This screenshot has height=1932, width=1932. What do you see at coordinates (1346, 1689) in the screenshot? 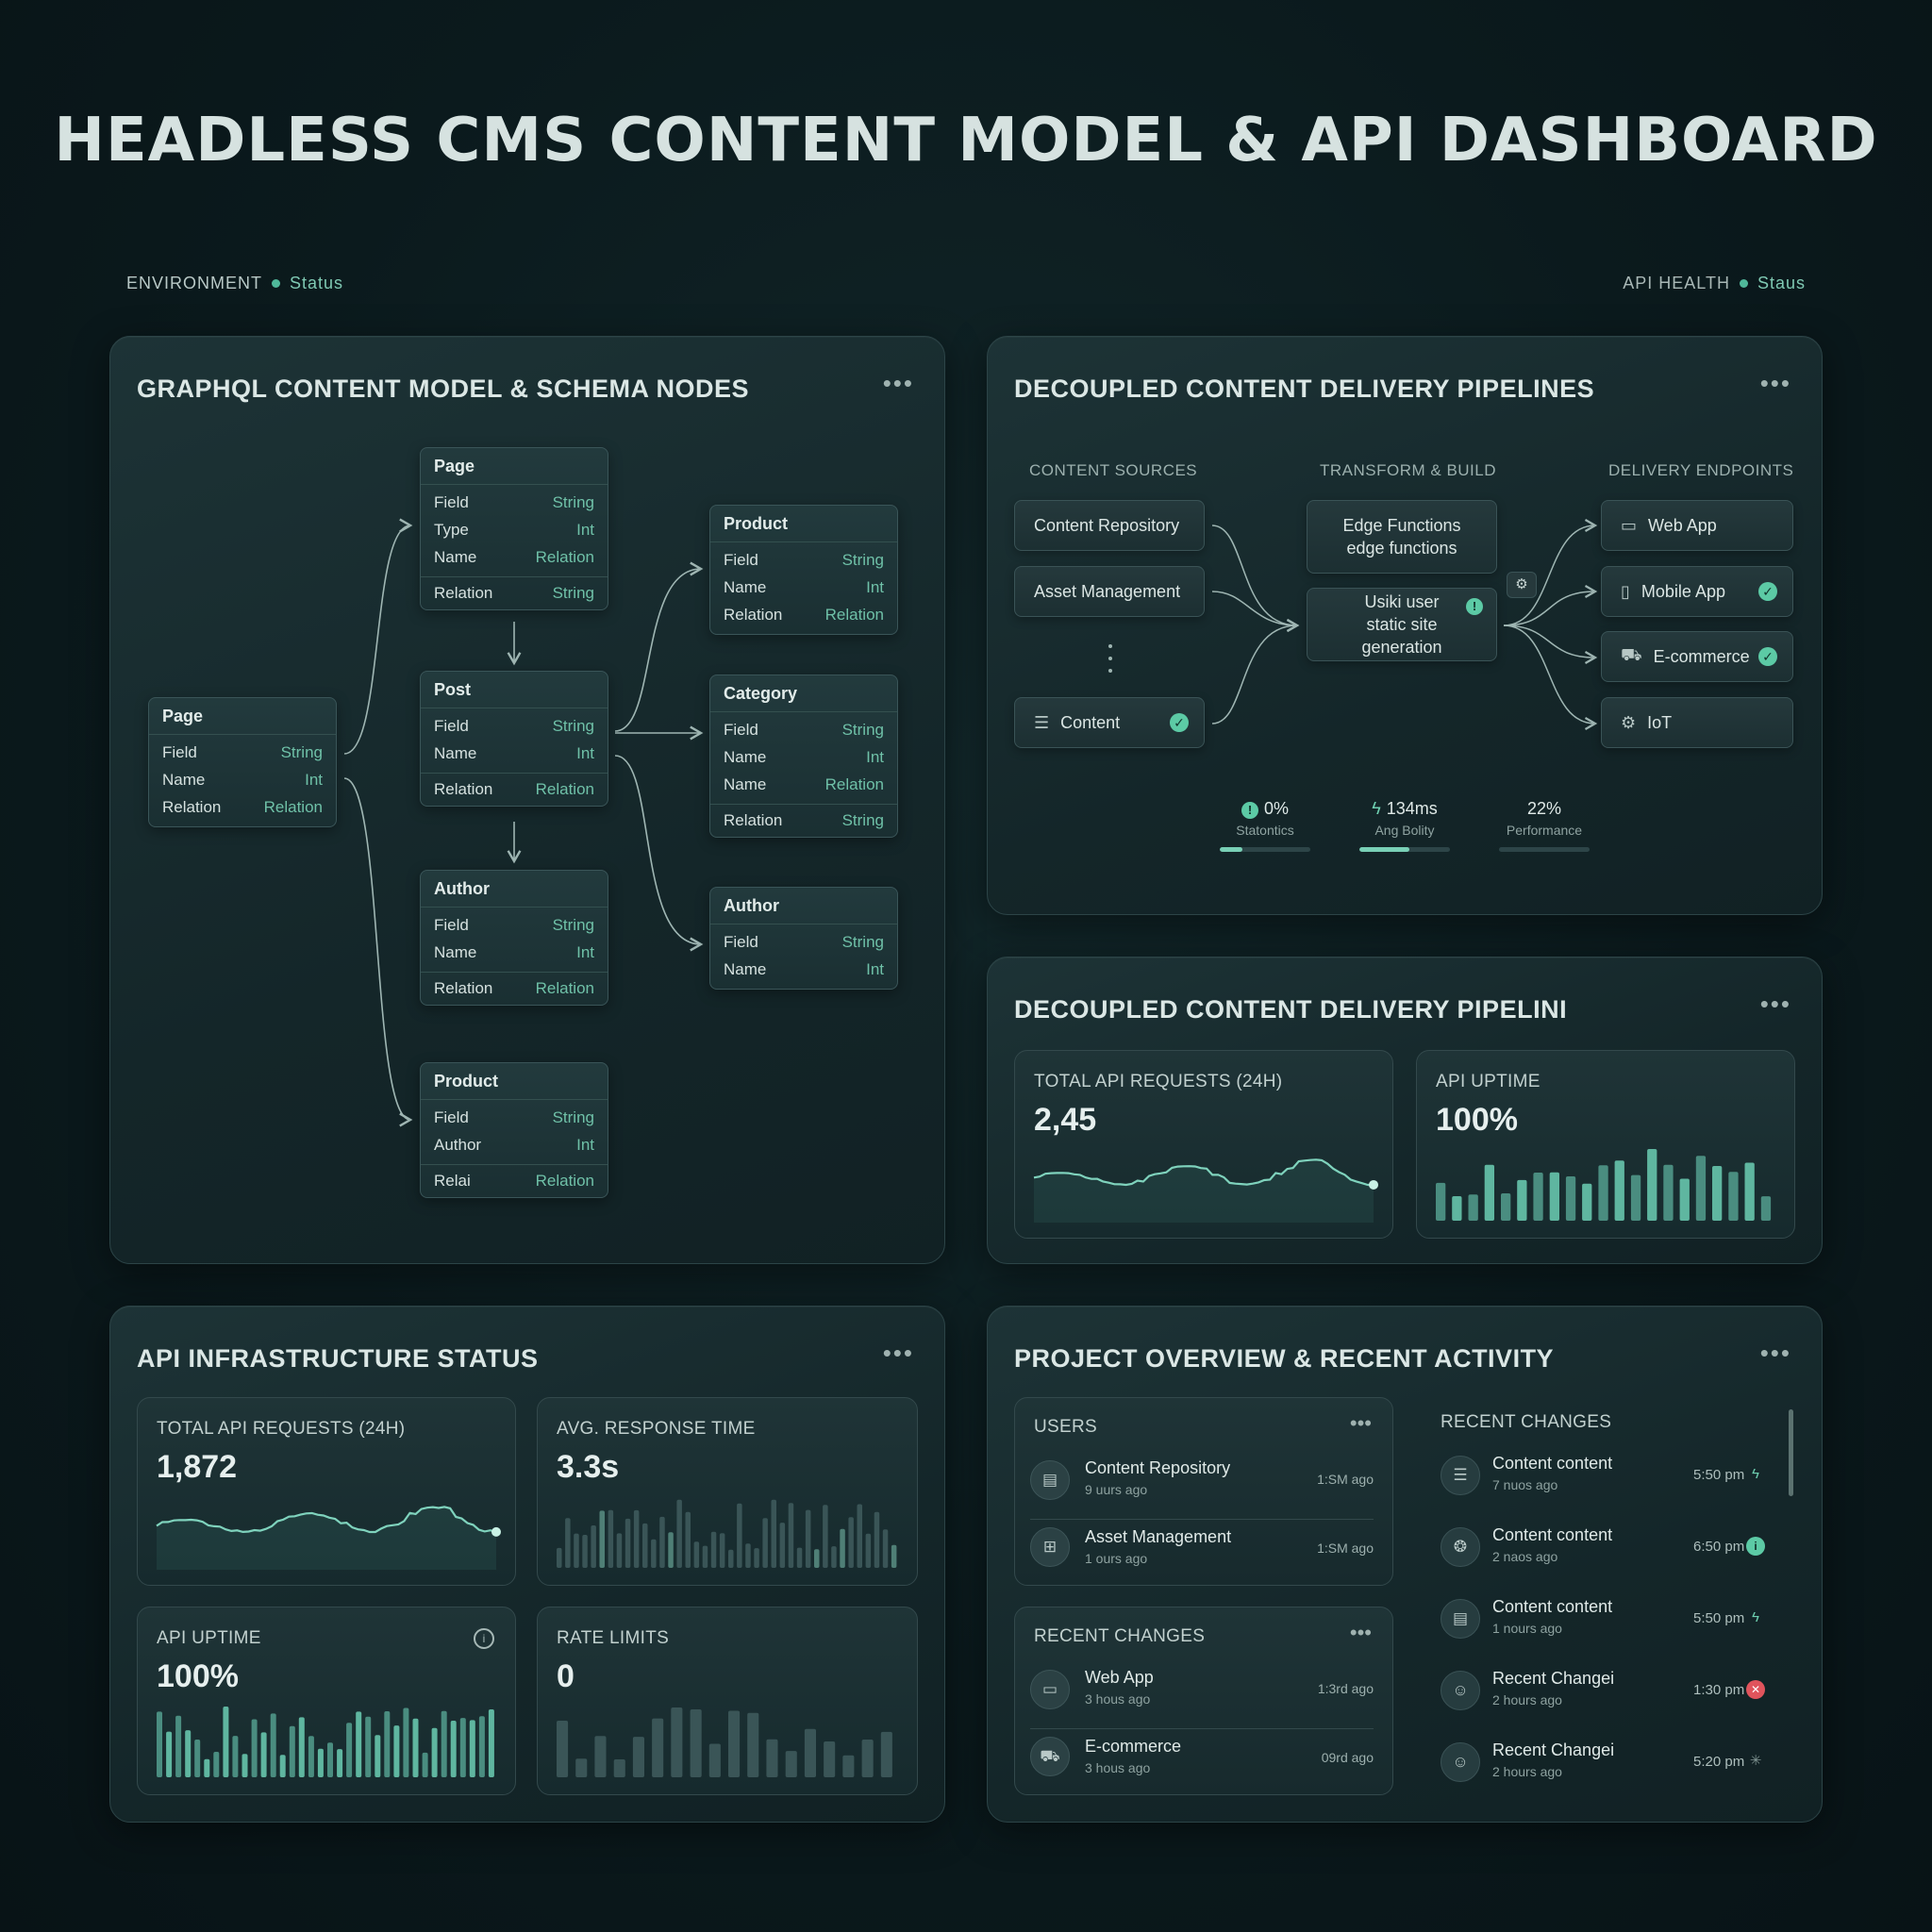
I see `item-time: 1:3rd ago` at bounding box center [1346, 1689].